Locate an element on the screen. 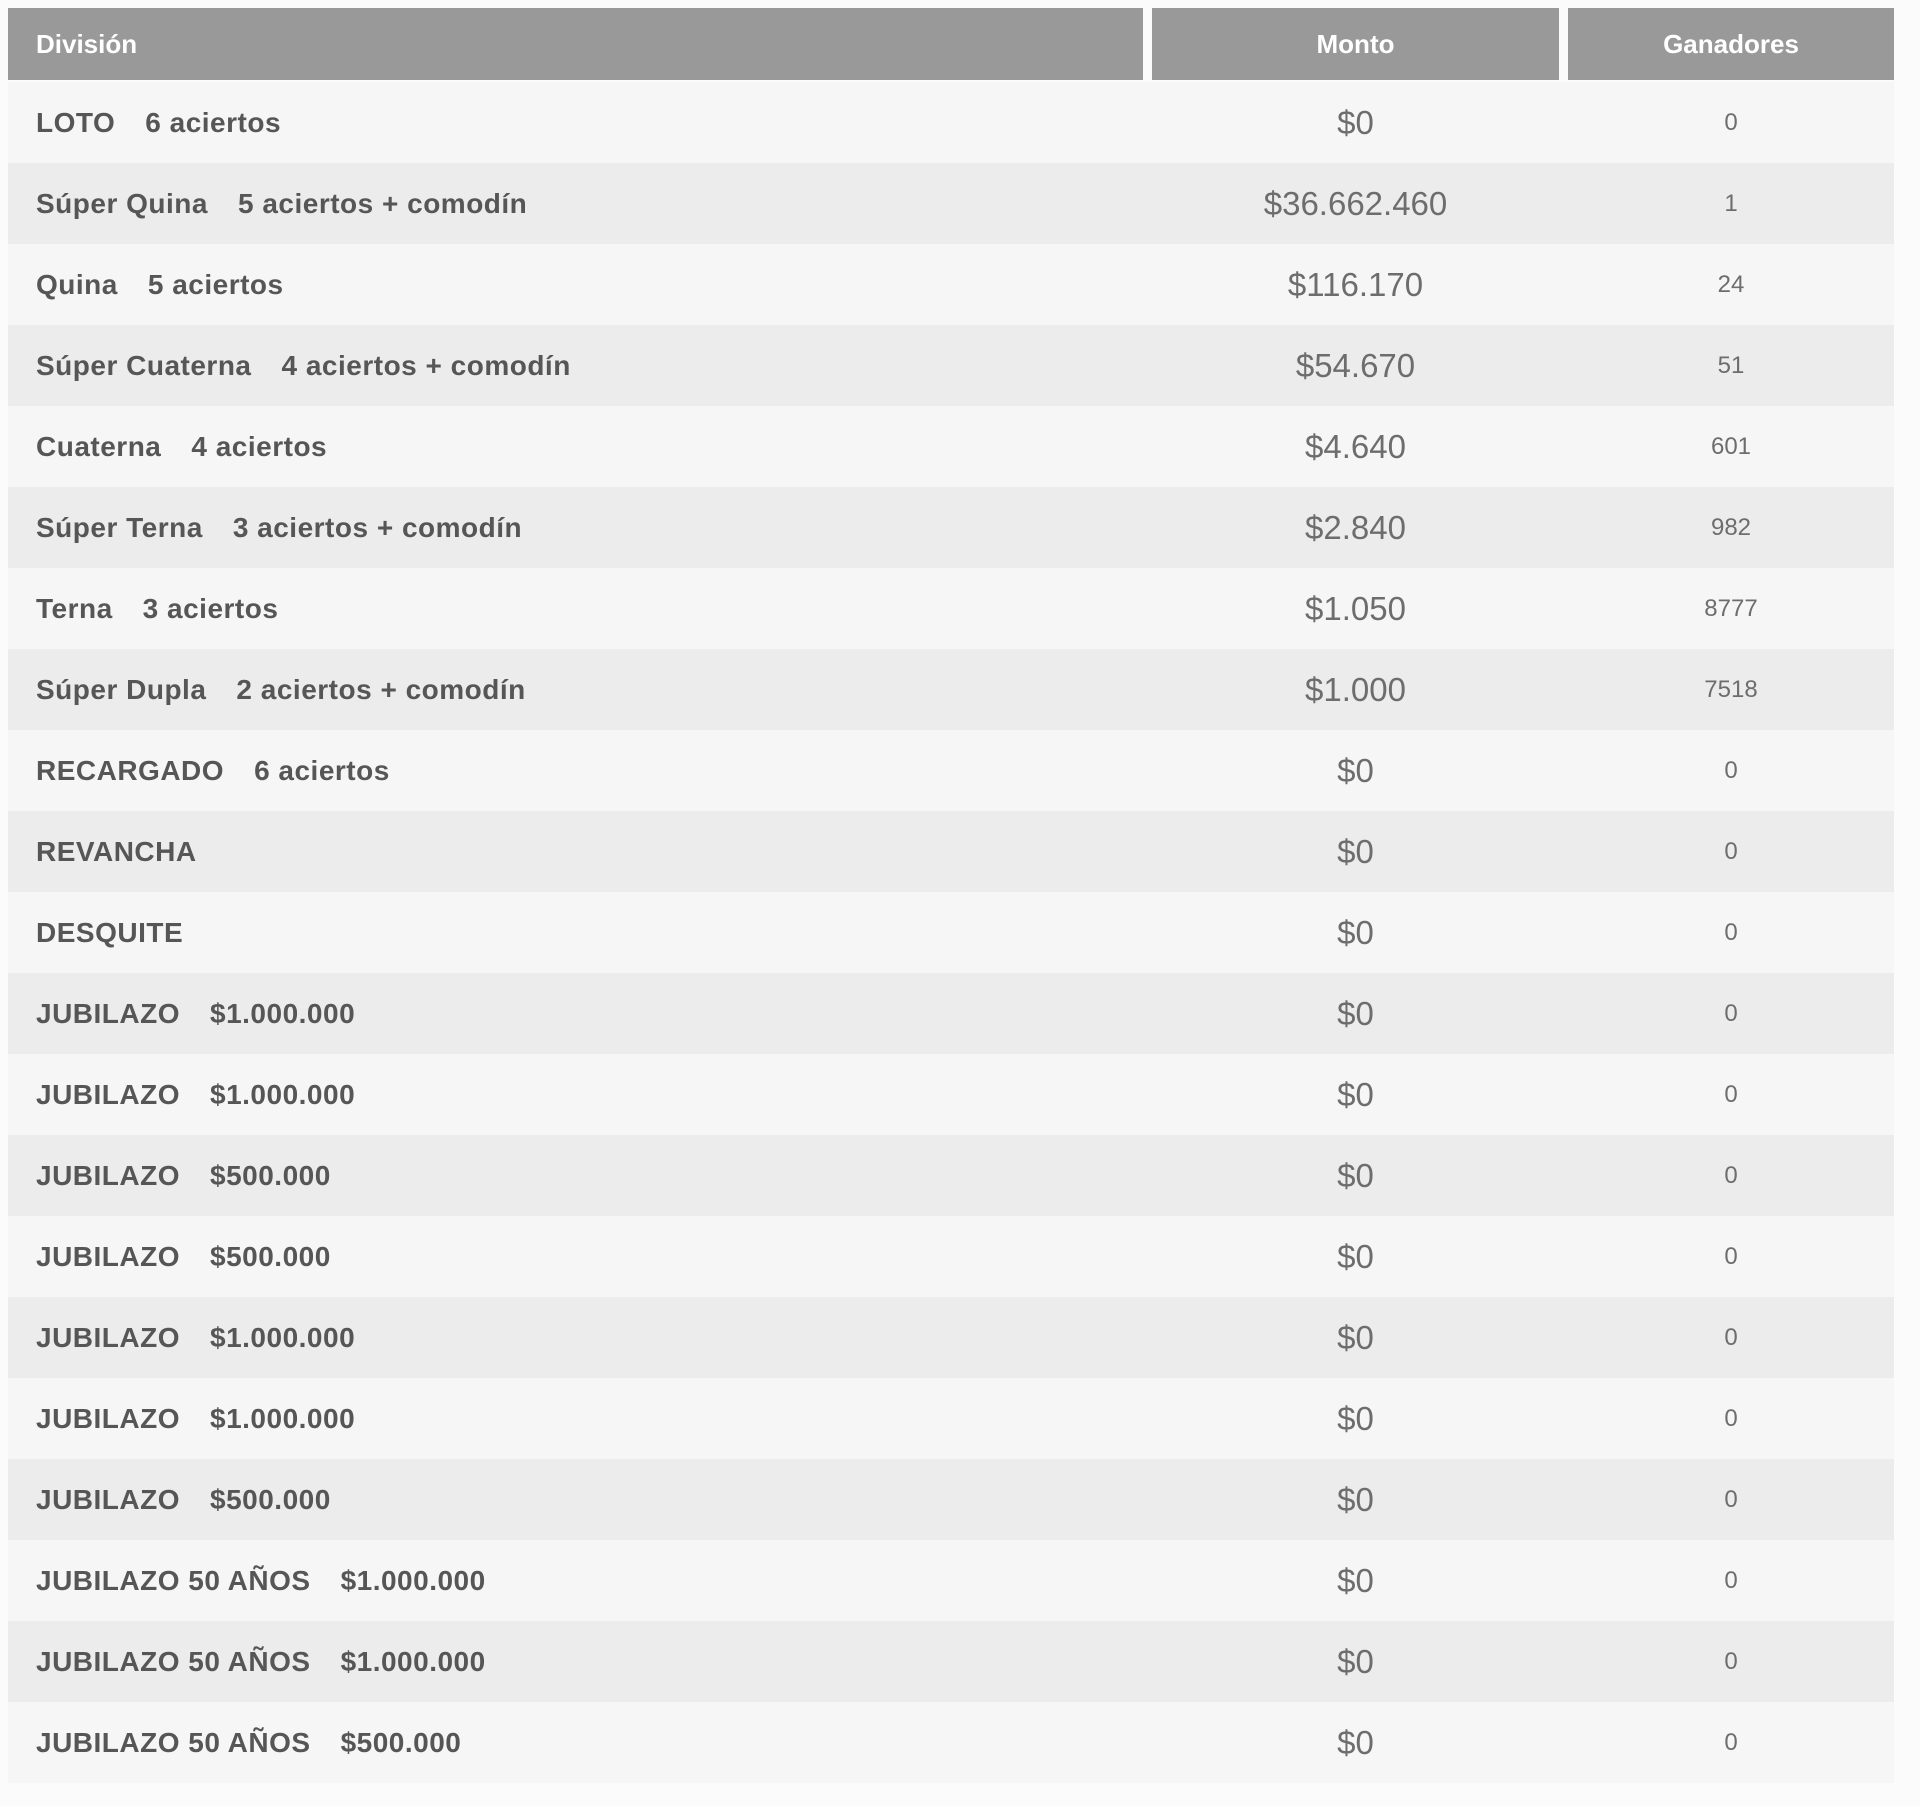 This screenshot has width=1920, height=1806. division-cell: Cuaterna 4 aciertos is located at coordinates (575, 446).